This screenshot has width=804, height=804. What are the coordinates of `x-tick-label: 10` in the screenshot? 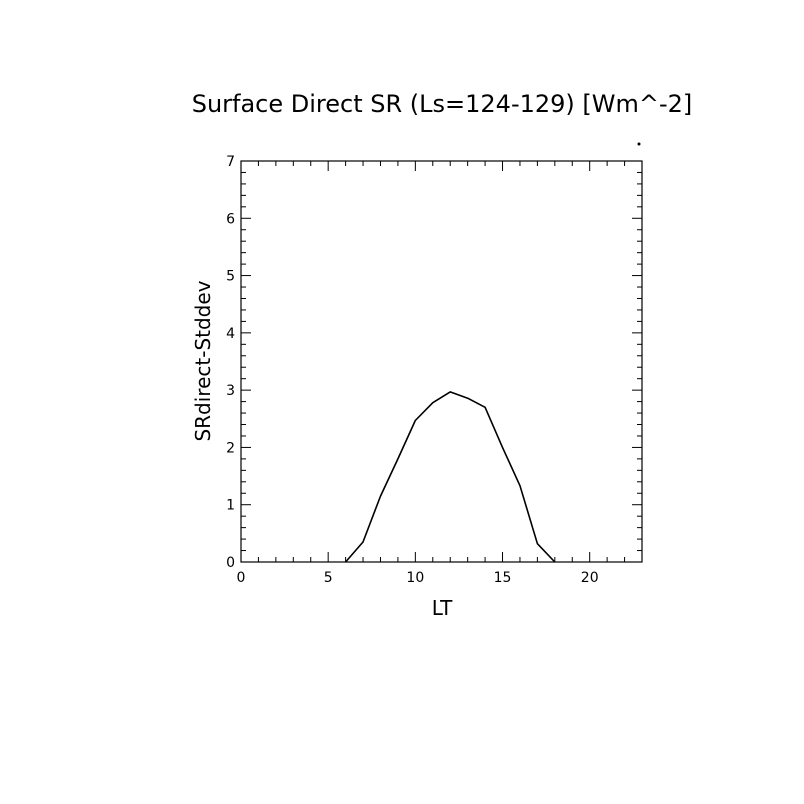 It's located at (415, 578).